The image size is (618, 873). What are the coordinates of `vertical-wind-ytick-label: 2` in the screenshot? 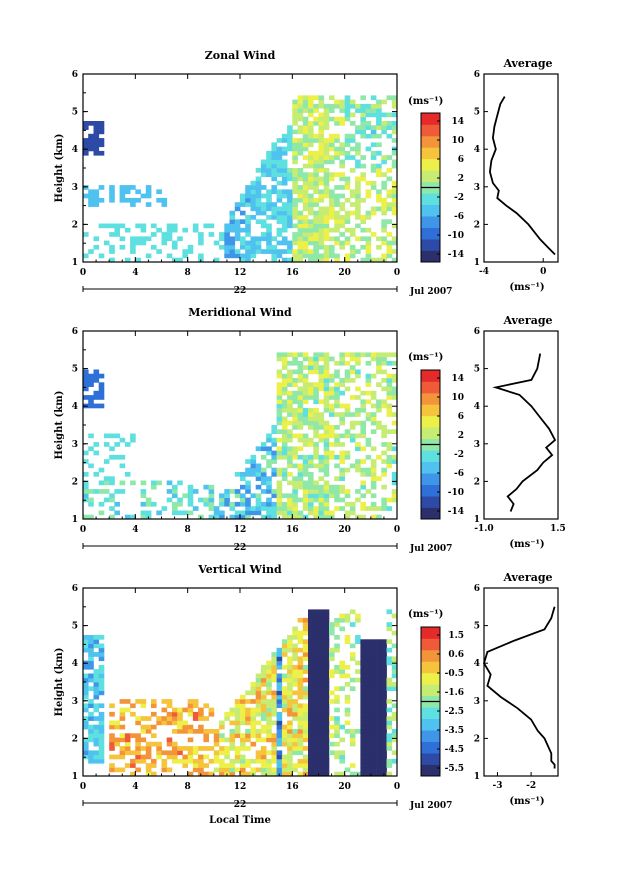 It's located at (75, 739).